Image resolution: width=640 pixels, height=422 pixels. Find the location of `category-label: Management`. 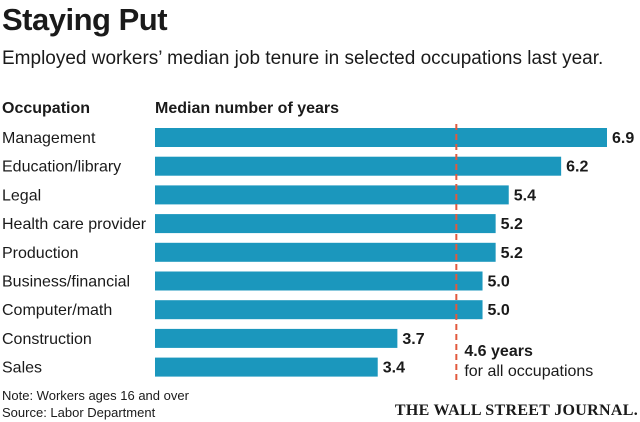

category-label: Management is located at coordinates (49, 138).